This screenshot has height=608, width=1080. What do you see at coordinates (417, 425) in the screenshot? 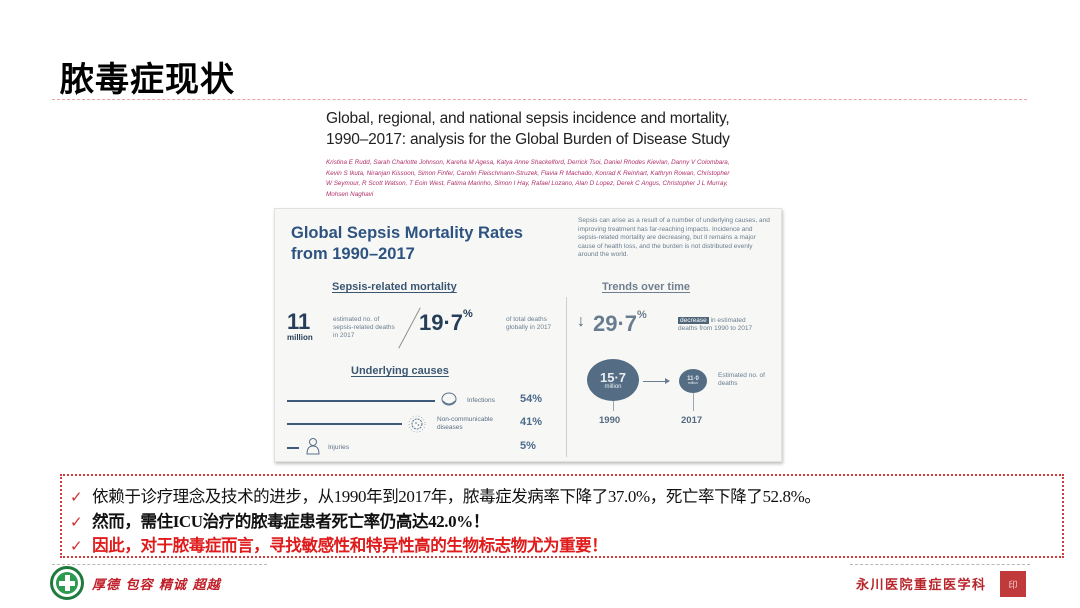
I see `virus-icon` at bounding box center [417, 425].